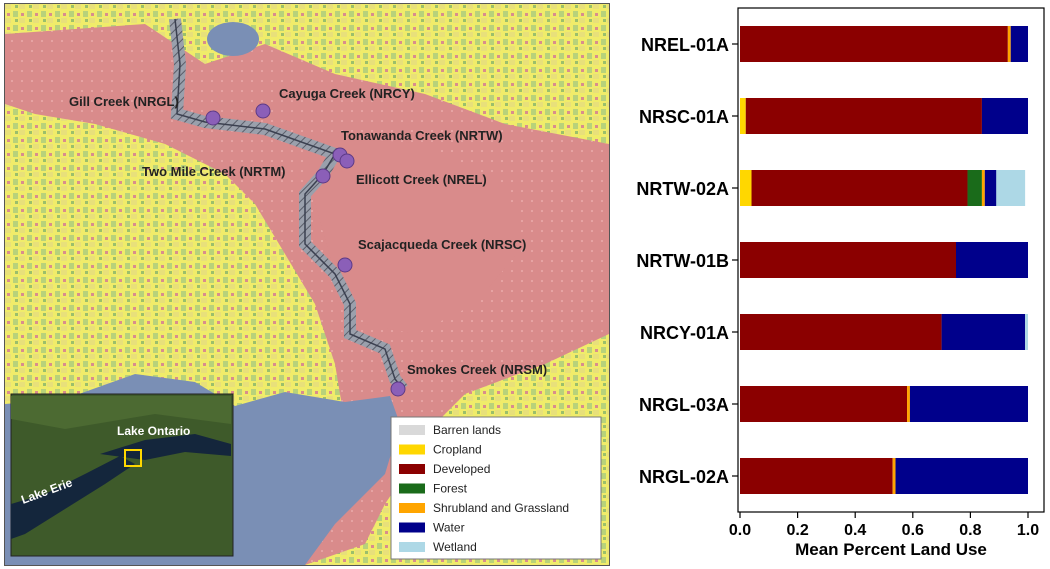 The height and width of the screenshot is (569, 1050). What do you see at coordinates (153, 431) in the screenshot?
I see `inset-label-lake-ontario: Lake Ontario` at bounding box center [153, 431].